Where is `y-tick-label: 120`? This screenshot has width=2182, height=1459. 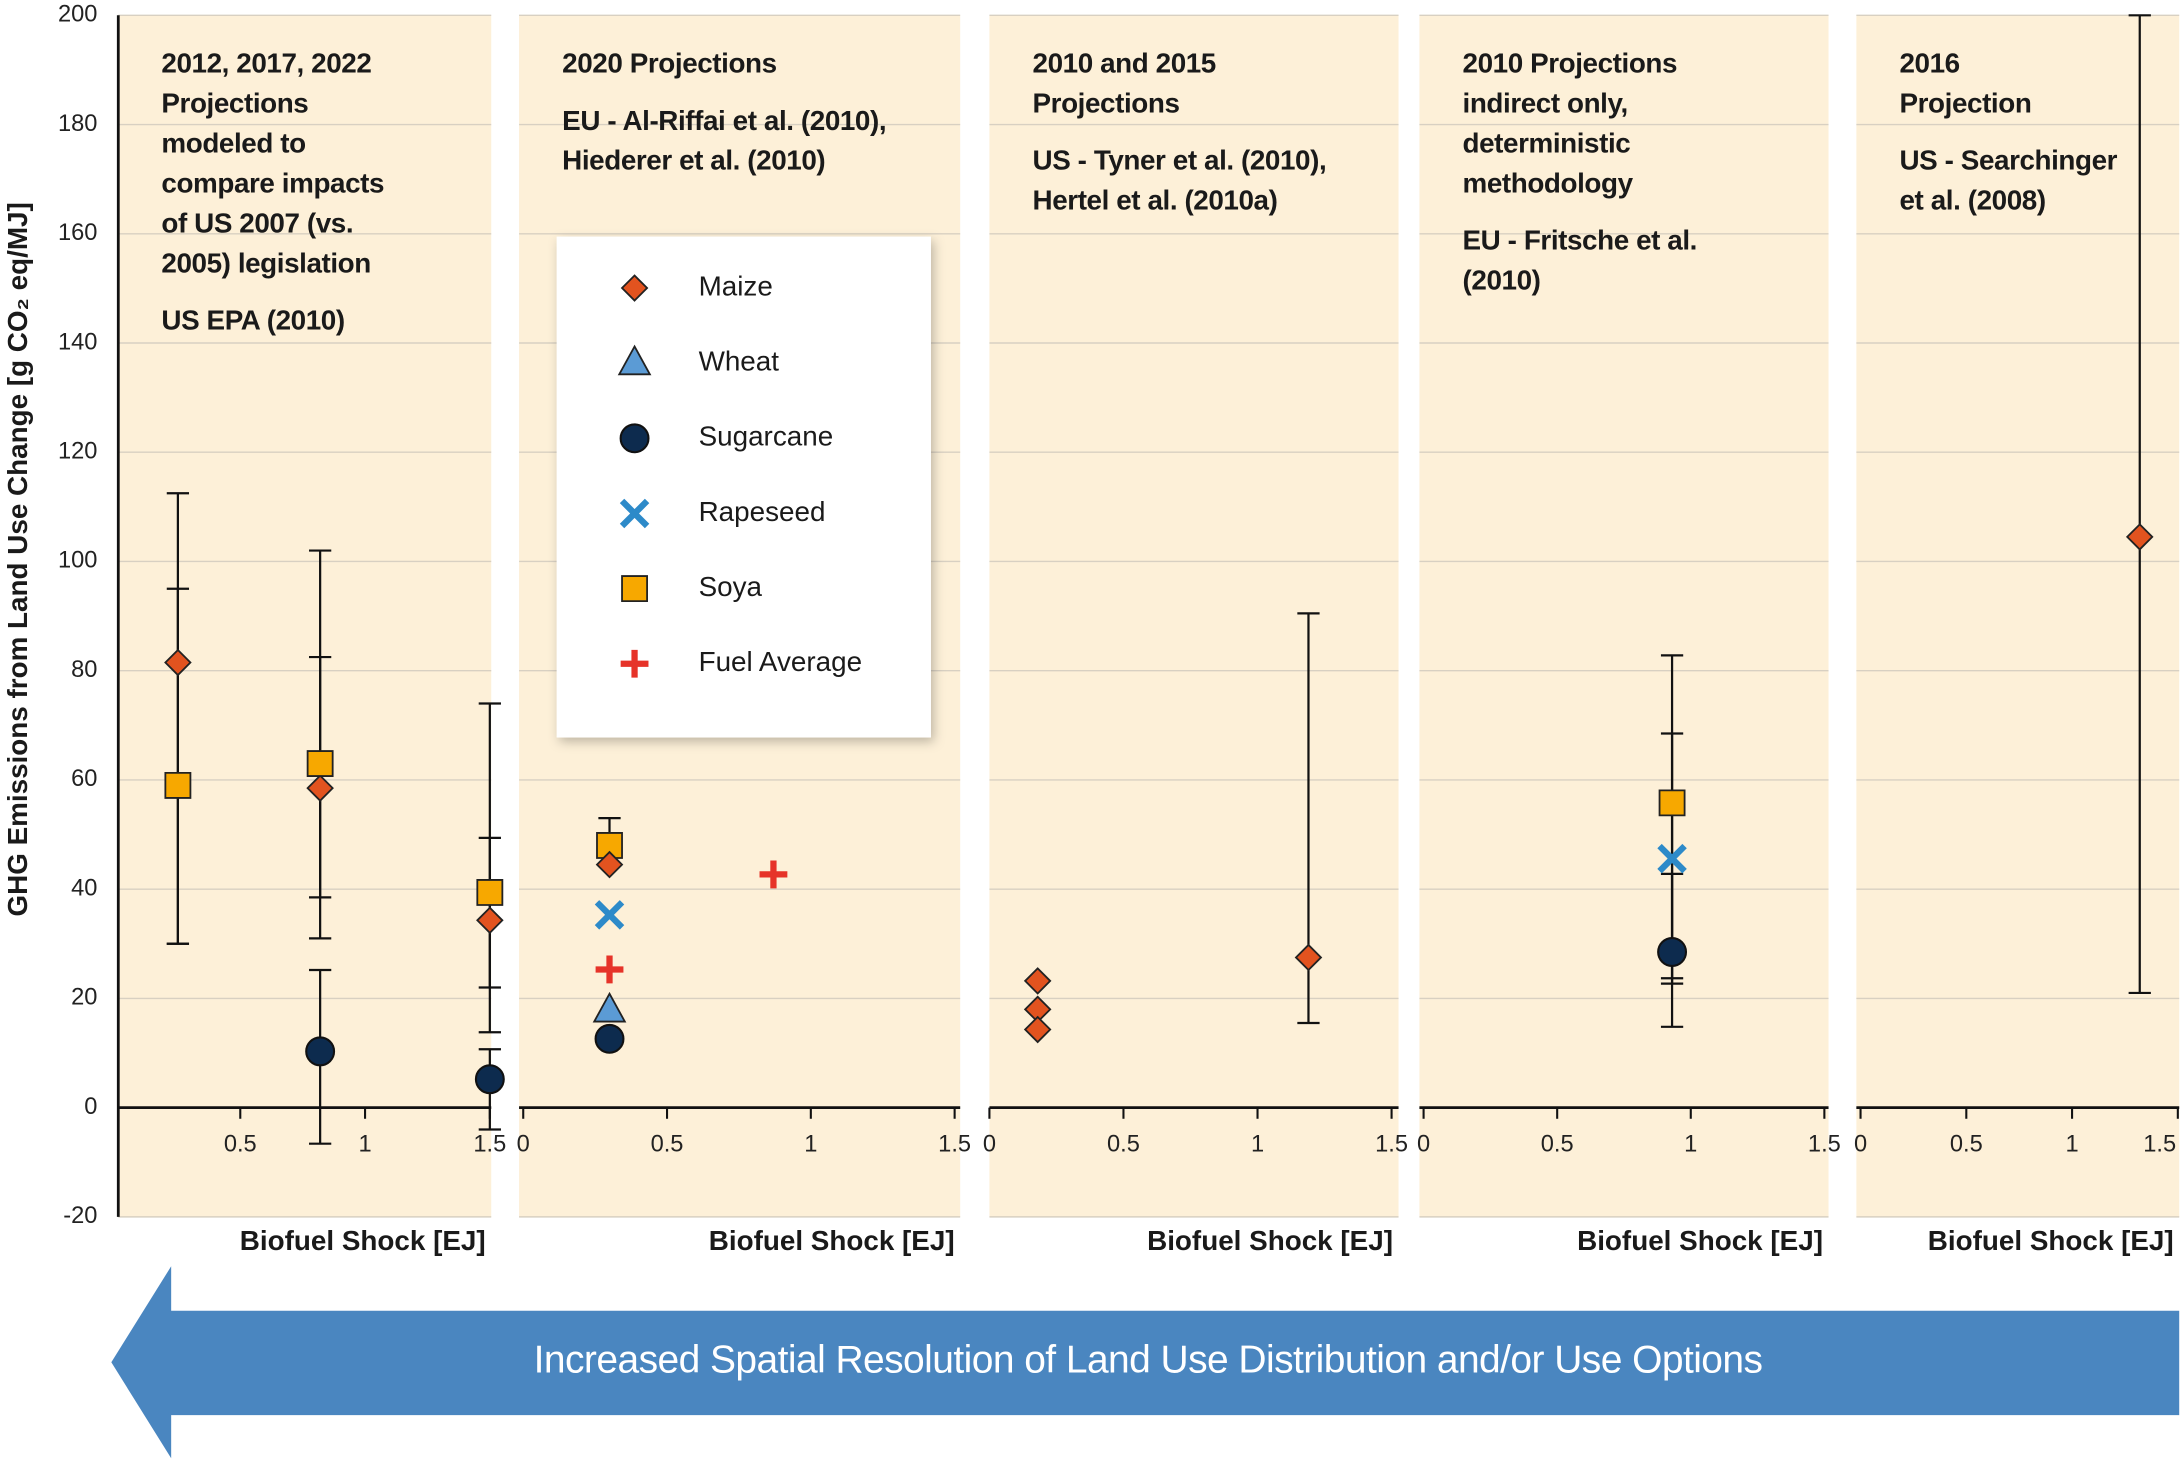
y-tick-label: 120 is located at coordinates (77, 451).